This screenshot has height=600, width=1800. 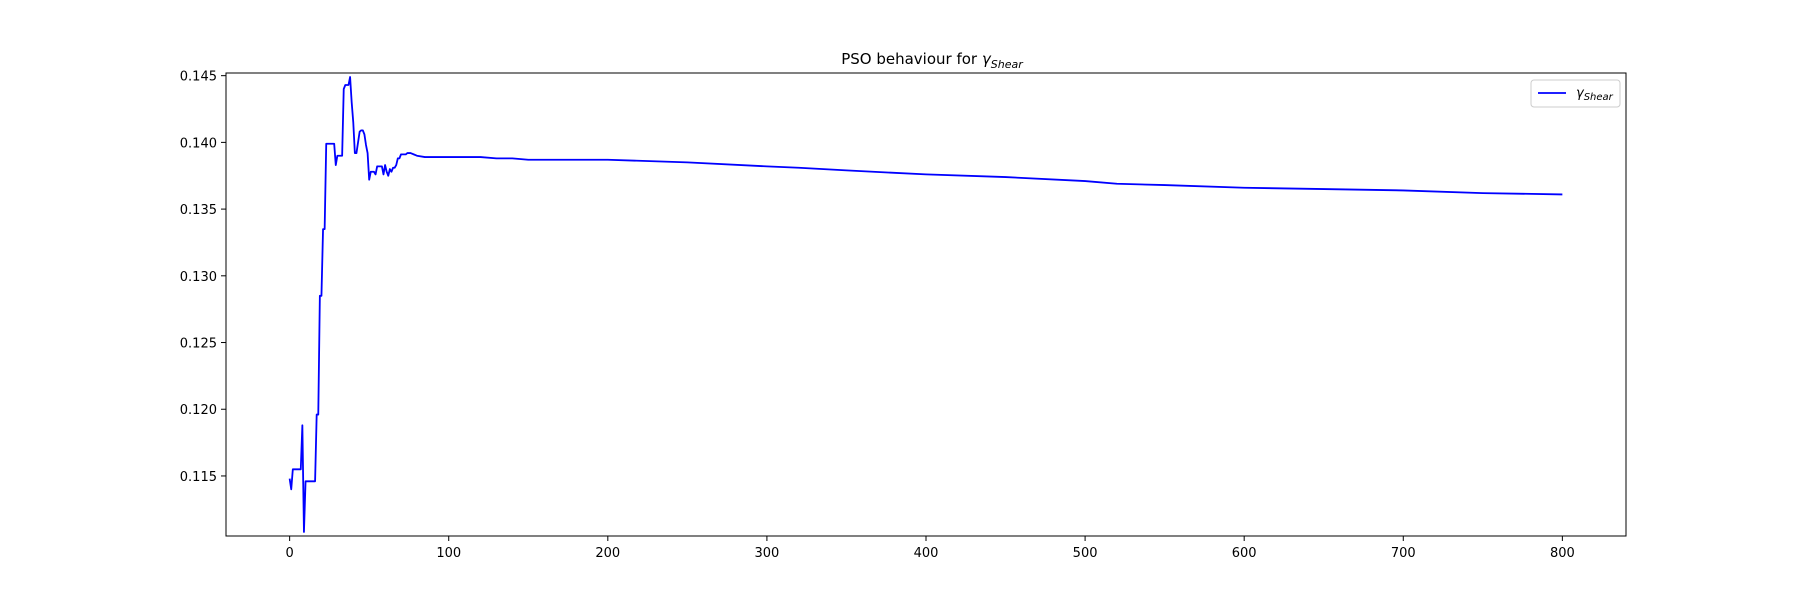 What do you see at coordinates (1007, 64) in the screenshot?
I see `chart-title-subscript: Shear` at bounding box center [1007, 64].